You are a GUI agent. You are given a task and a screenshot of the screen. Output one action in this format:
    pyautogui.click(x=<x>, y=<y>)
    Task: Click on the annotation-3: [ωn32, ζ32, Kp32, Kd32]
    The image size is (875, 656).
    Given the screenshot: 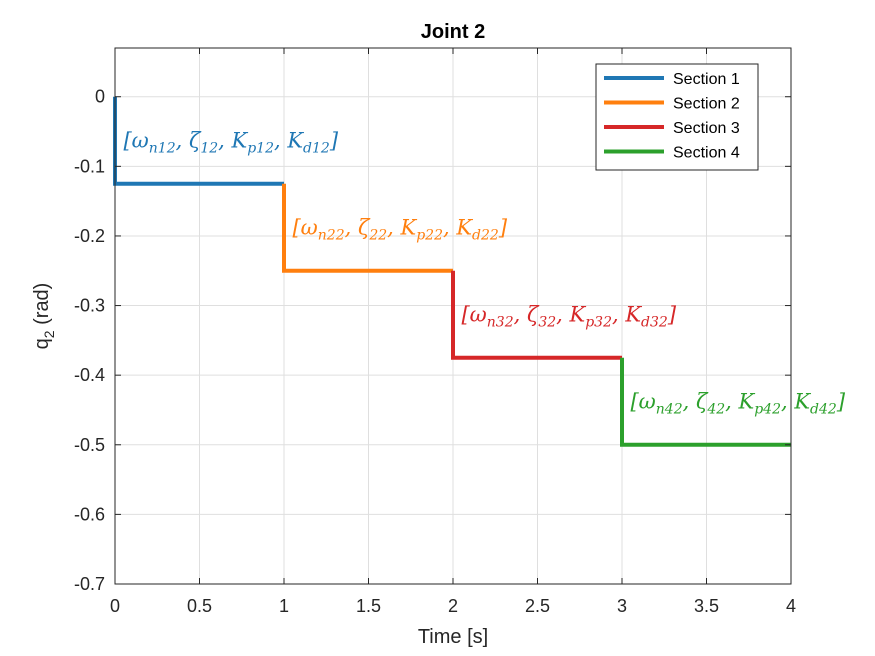 What is the action you would take?
    pyautogui.click(x=568, y=317)
    